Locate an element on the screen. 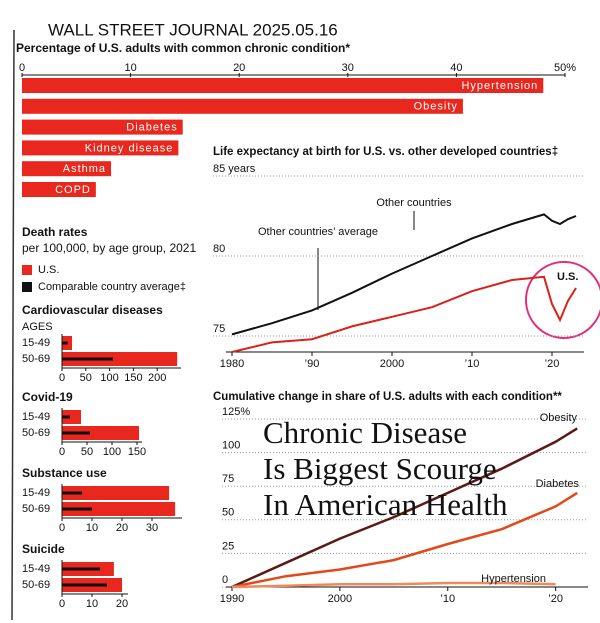 Image resolution: width=600 pixels, height=623 pixels. bar-label: COPD is located at coordinates (73, 190).